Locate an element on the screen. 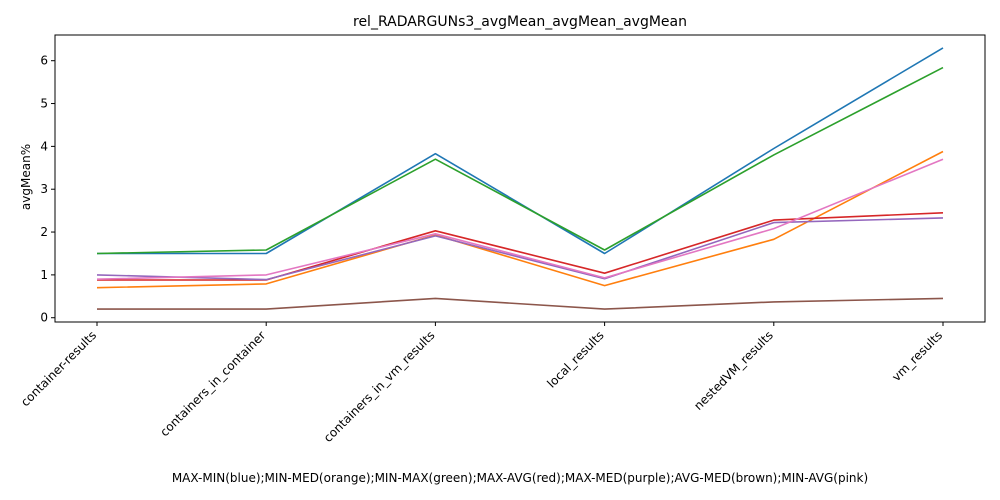  chart-title: rel_RADARGUNs3_avgMean_avgMean_avgMean is located at coordinates (520, 22).